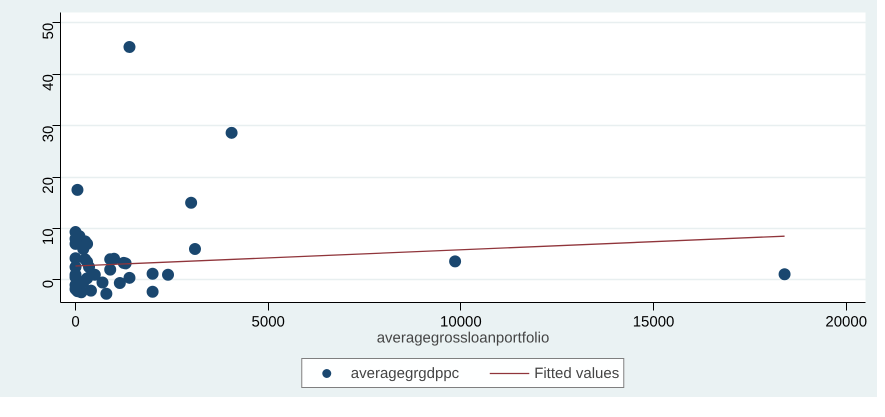 The width and height of the screenshot is (885, 417). What do you see at coordinates (48, 284) in the screenshot?
I see `y-tick-label: 0` at bounding box center [48, 284].